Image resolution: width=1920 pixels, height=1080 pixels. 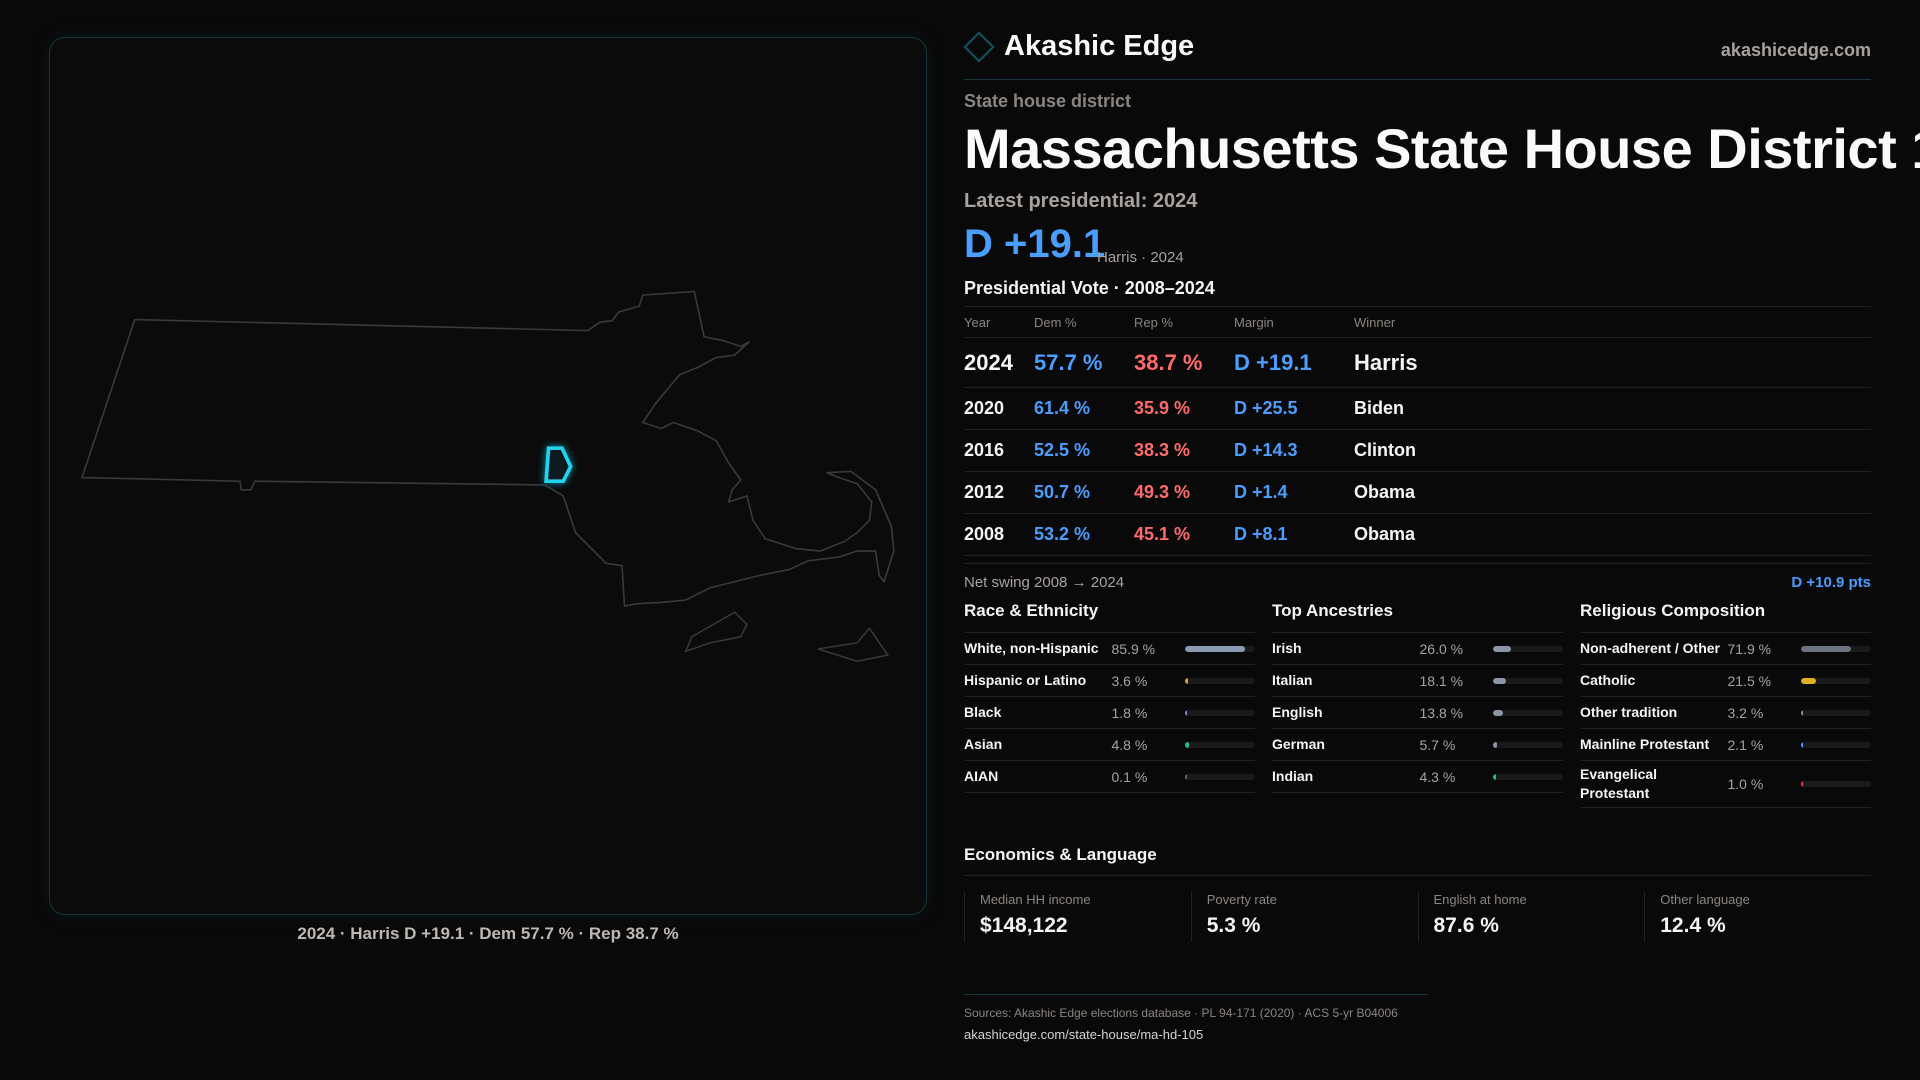 I want to click on item-value: 1.8 %, so click(x=1129, y=712).